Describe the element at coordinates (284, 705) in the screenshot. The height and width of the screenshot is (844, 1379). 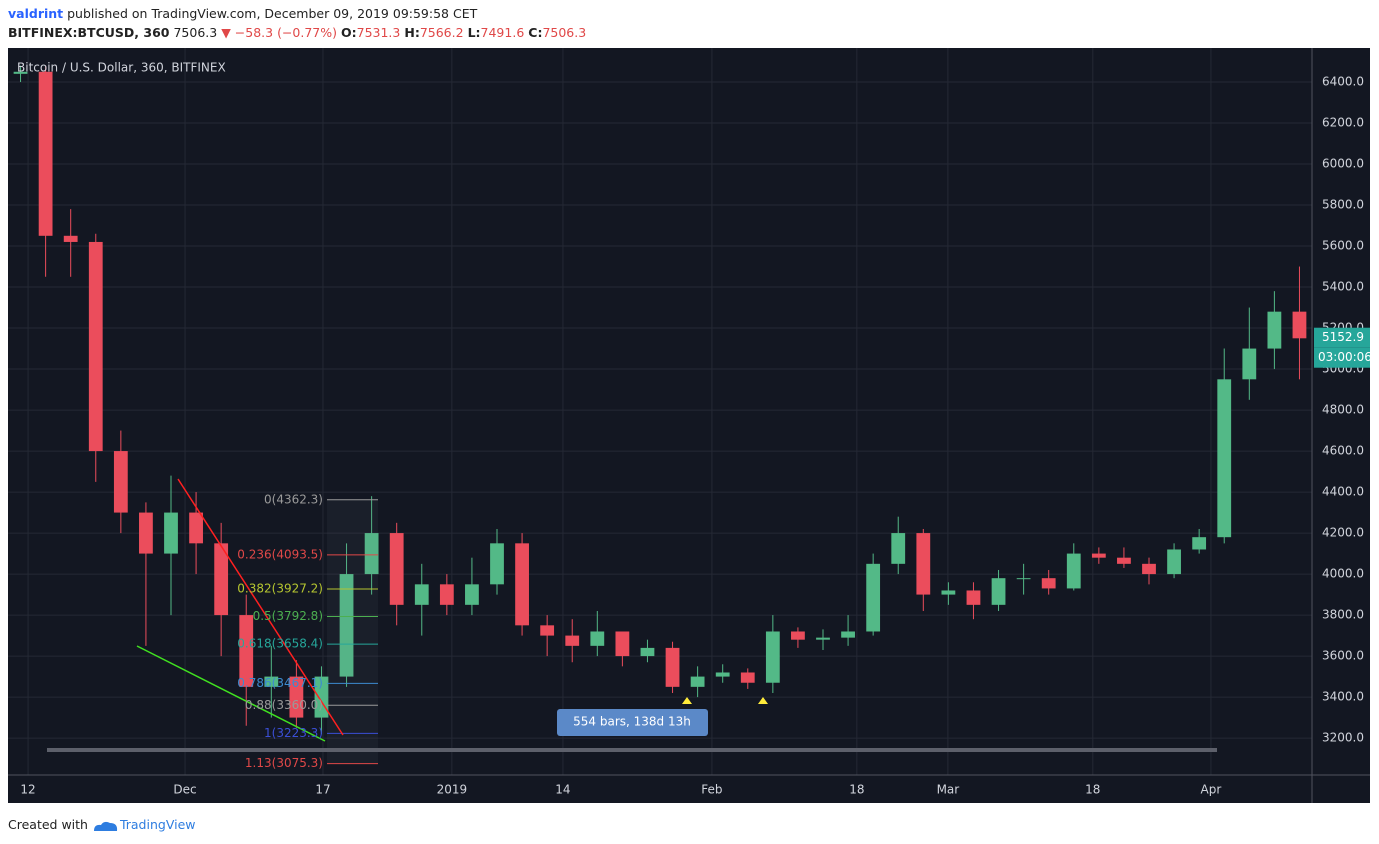
I see `fib-label: 0.88(3360.0)` at that location.